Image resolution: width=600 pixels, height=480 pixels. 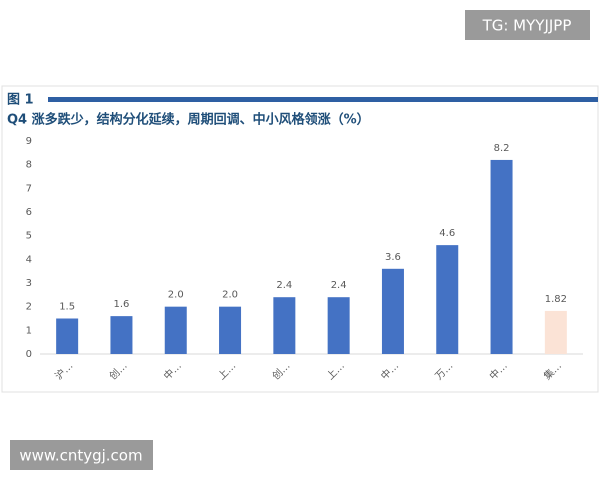 I want to click on y-tick-label: 6, so click(x=29, y=212).